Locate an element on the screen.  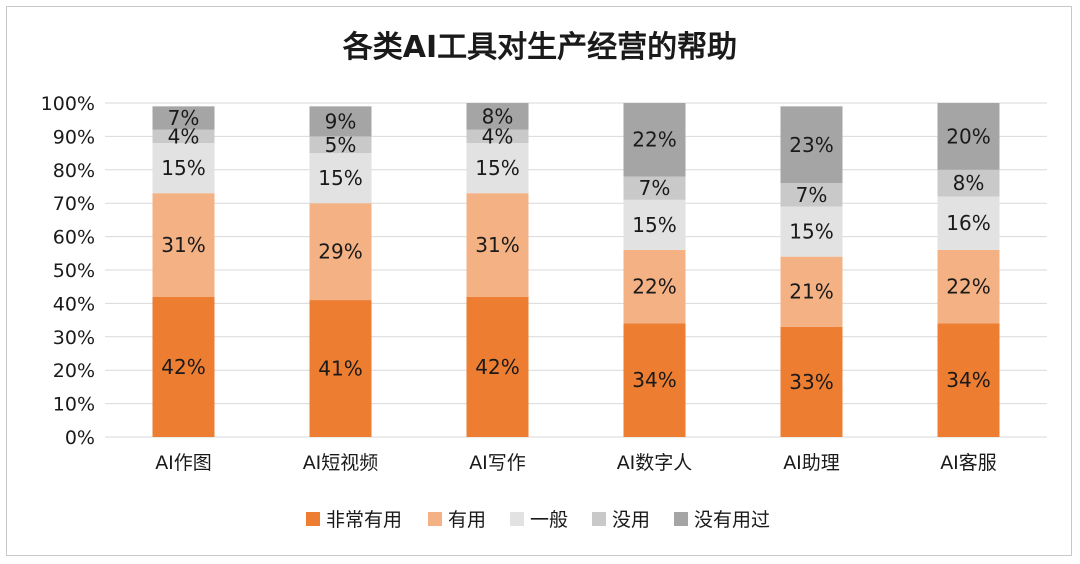
x-category-label: AI写作 is located at coordinates (497, 463).